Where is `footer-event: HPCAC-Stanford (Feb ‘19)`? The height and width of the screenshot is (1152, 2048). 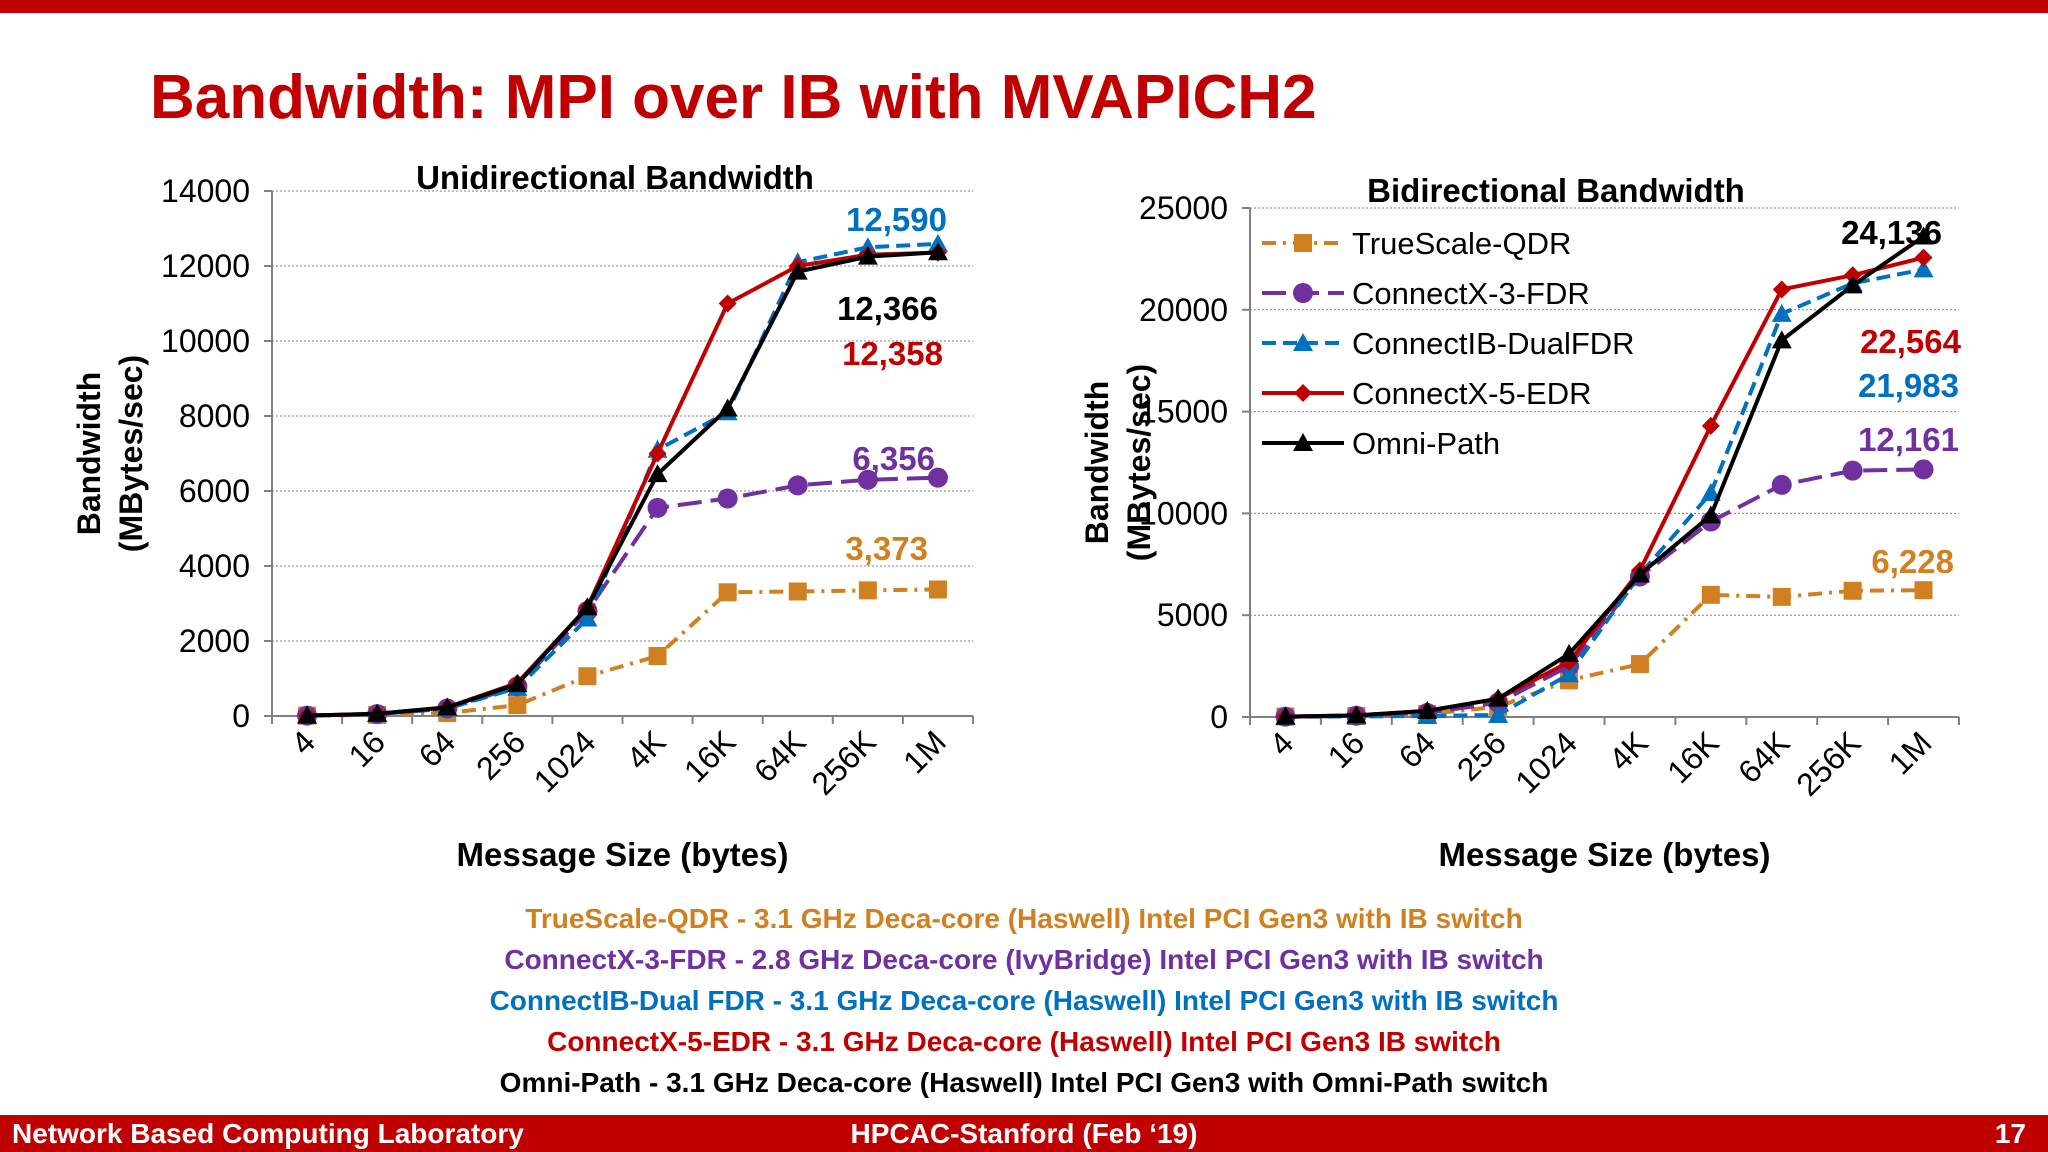
footer-event: HPCAC-Stanford (Feb ‘19) is located at coordinates (1024, 1133).